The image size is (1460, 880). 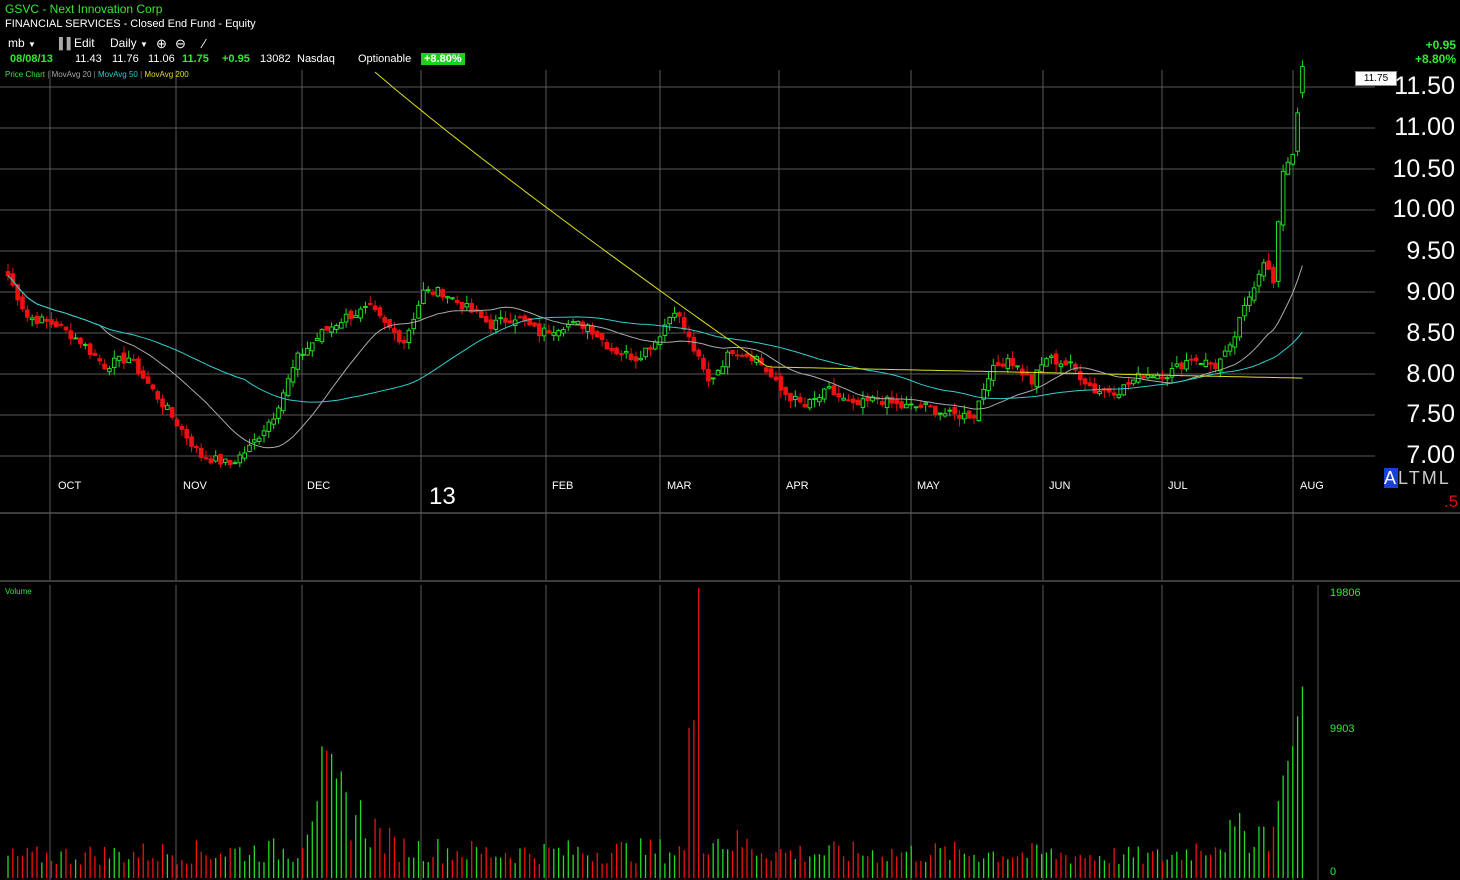 What do you see at coordinates (161, 43) in the screenshot?
I see `zoom-in-icon: ⊕` at bounding box center [161, 43].